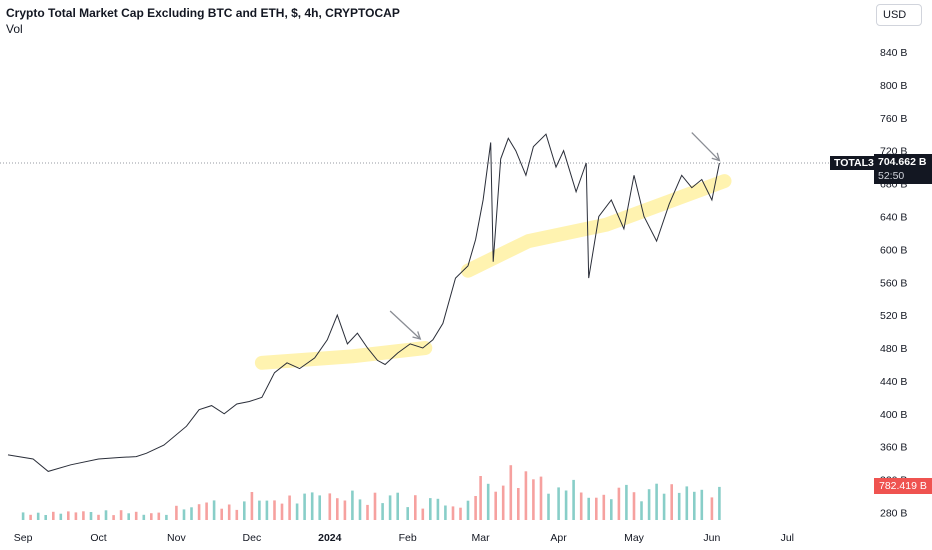 This screenshot has width=932, height=550. Describe the element at coordinates (481, 538) in the screenshot. I see `x-tick-label: Mar` at that location.